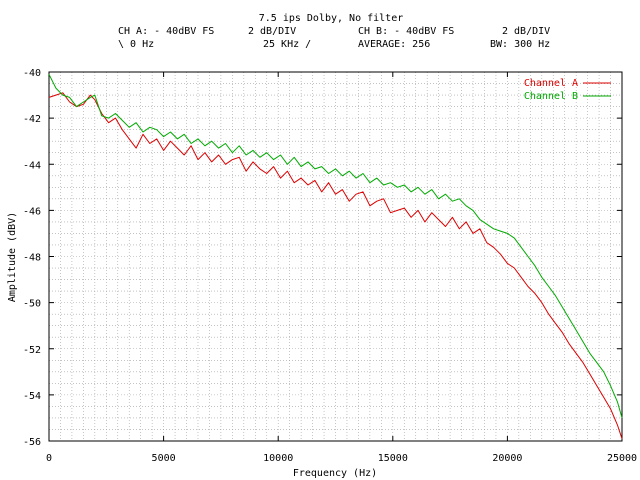  I want to click on average-count: AVERAGE: 256, so click(394, 44).